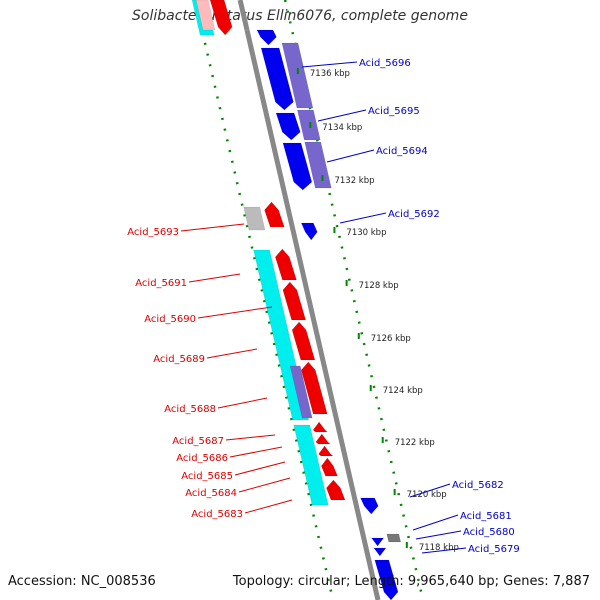 The height and width of the screenshot is (600, 600). I want to click on gene-label-reverse: Acid_5680, so click(489, 532).